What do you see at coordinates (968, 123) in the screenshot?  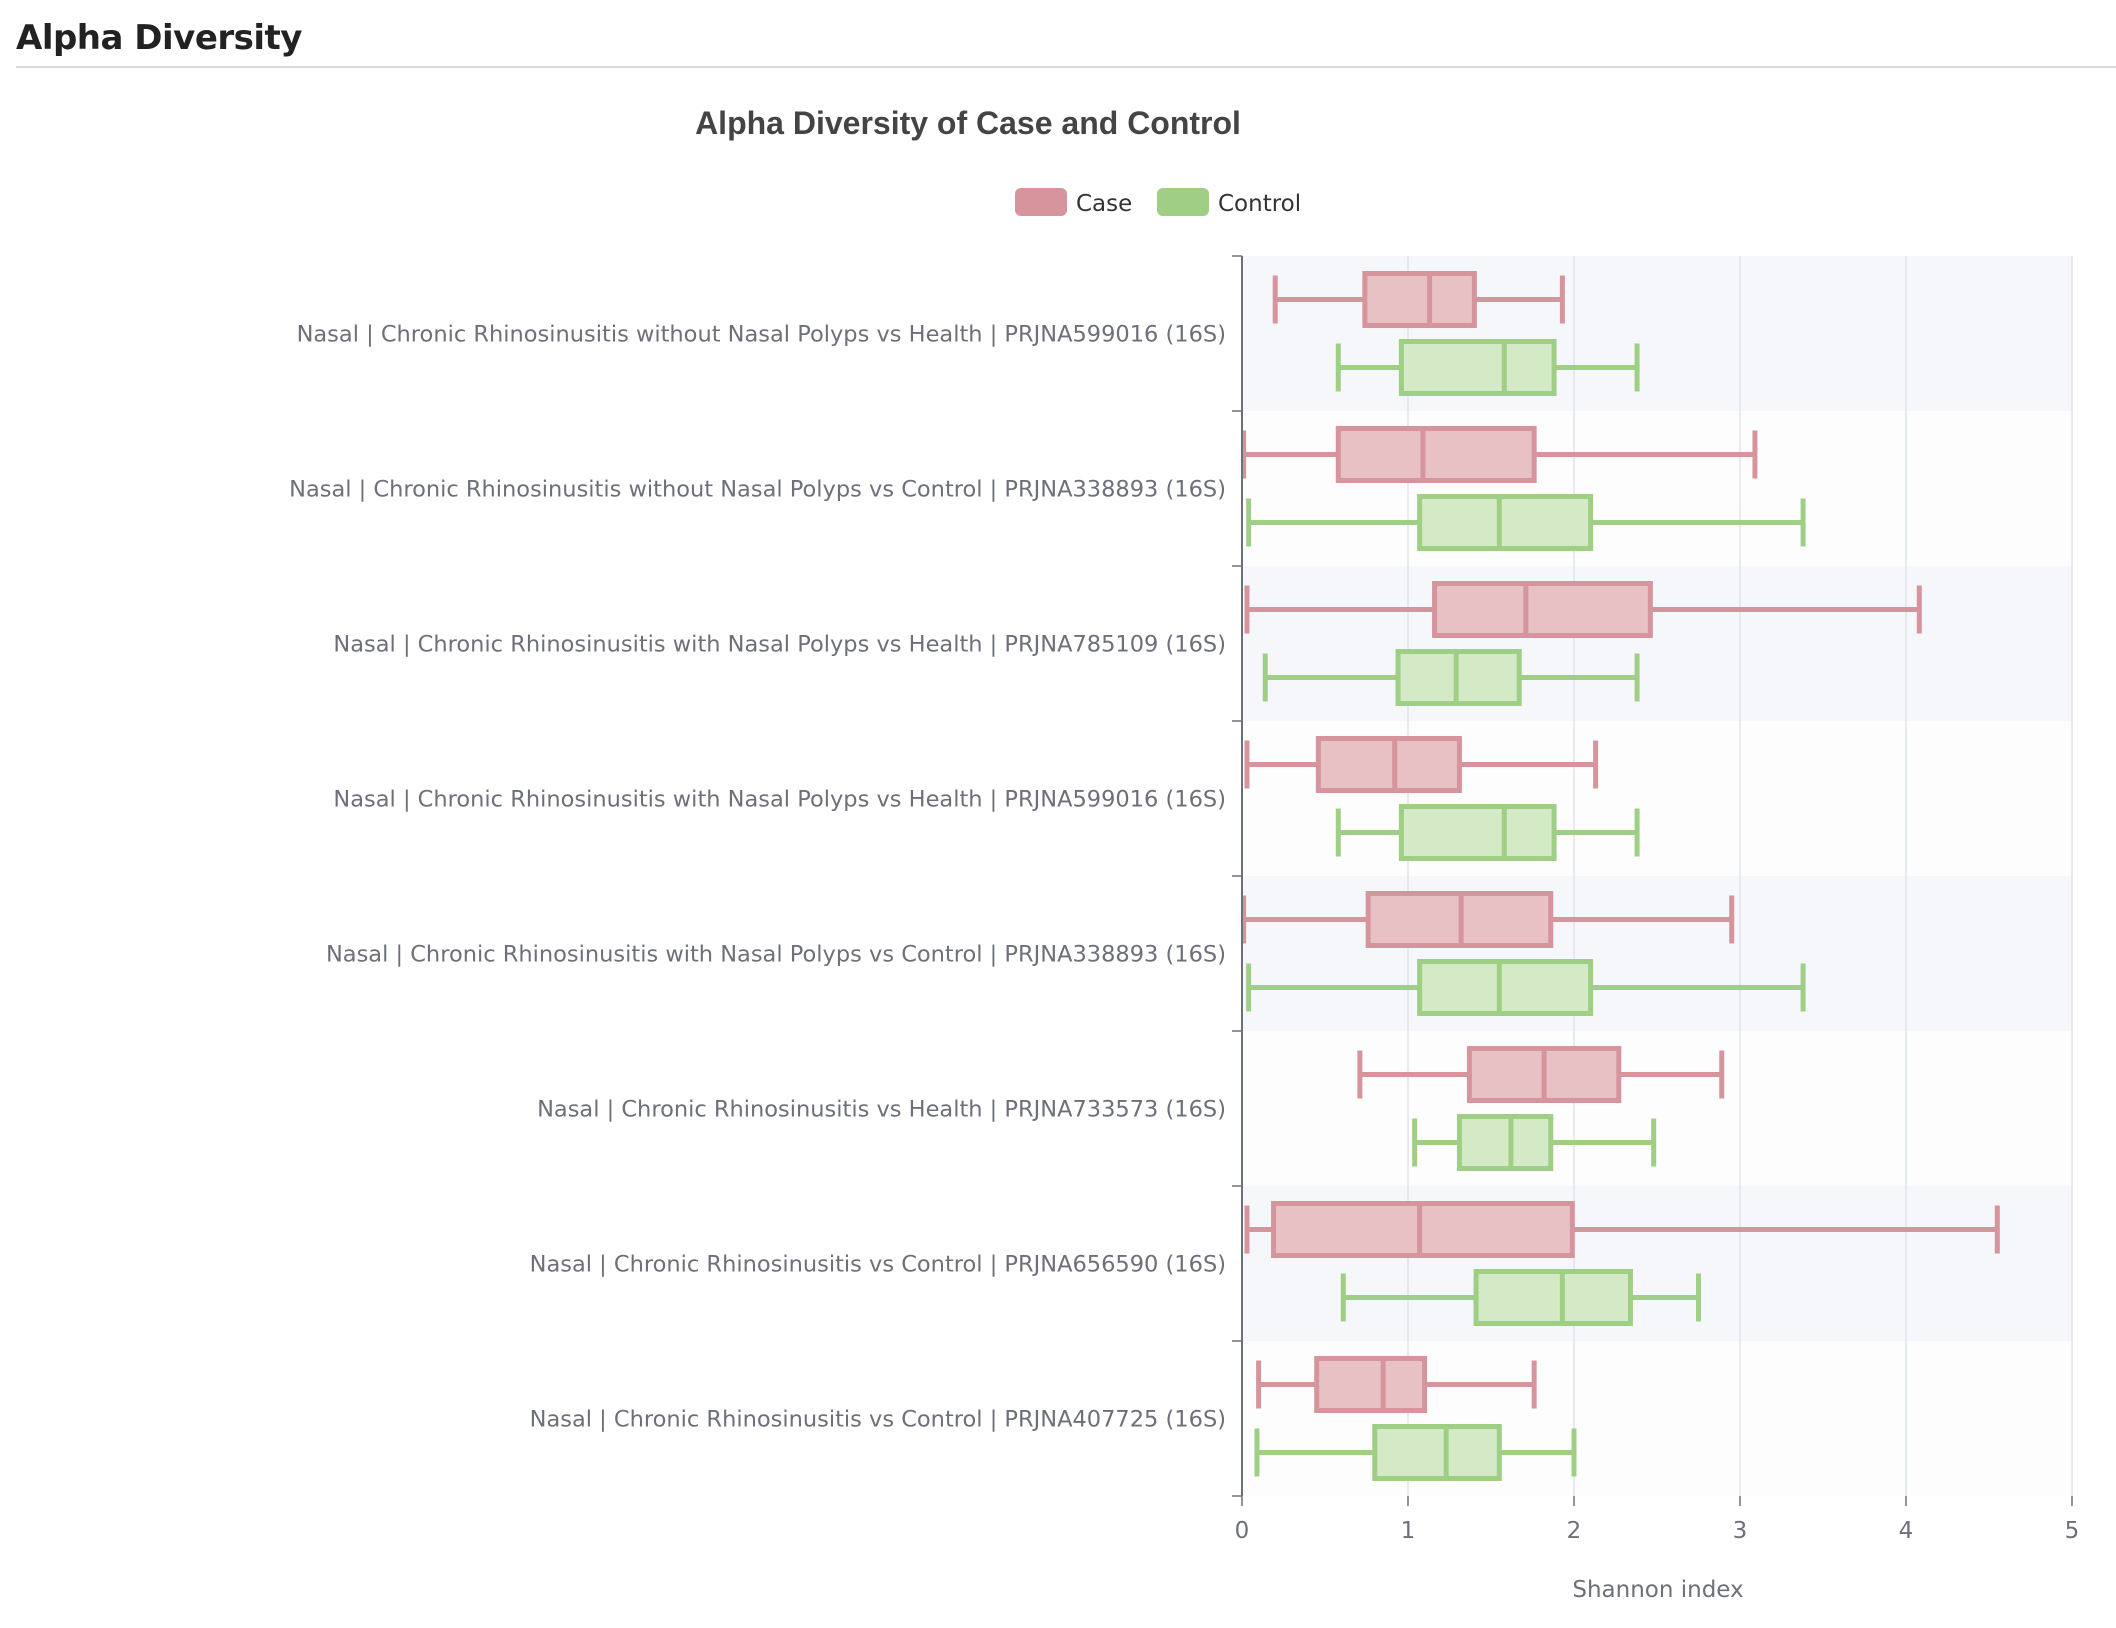 I see `chart-title: Alpha Diversity of Case and Control` at bounding box center [968, 123].